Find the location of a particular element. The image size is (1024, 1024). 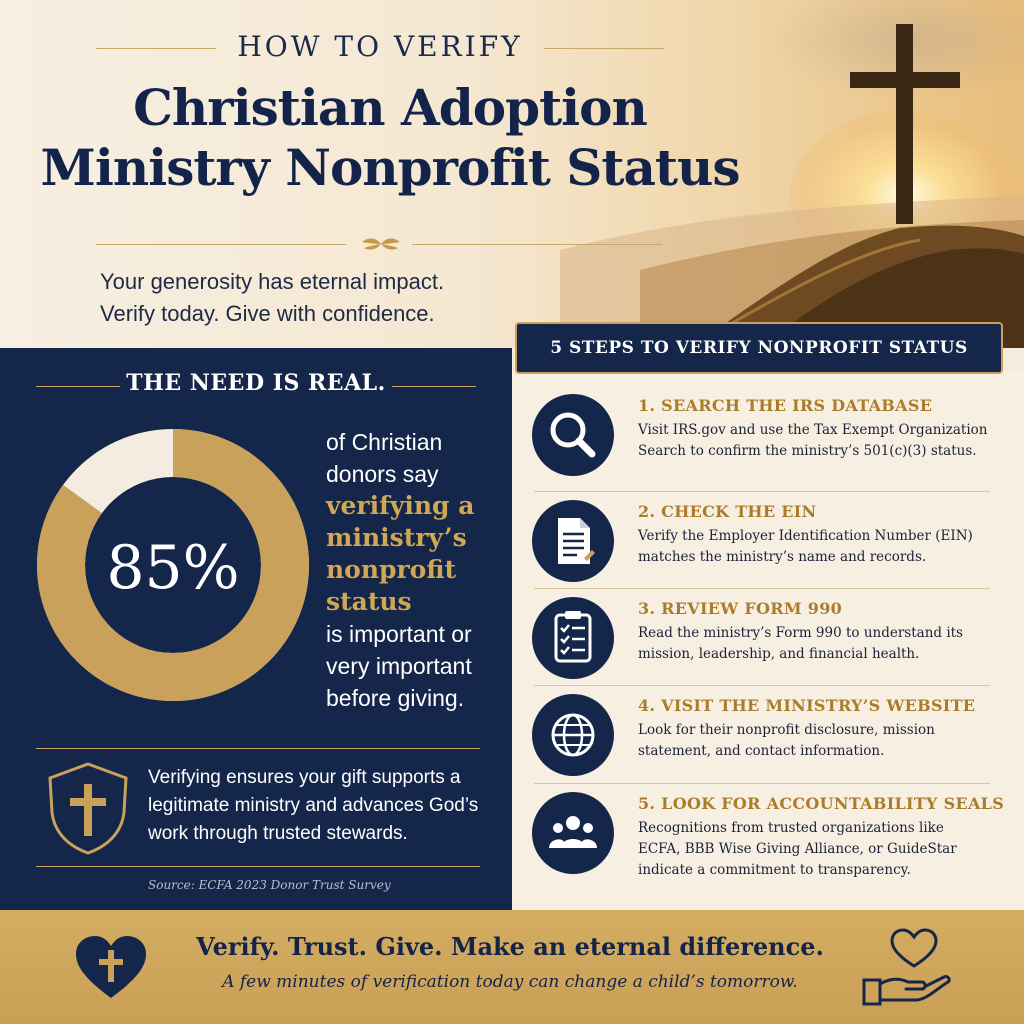

title-rule-left is located at coordinates (221, 244).